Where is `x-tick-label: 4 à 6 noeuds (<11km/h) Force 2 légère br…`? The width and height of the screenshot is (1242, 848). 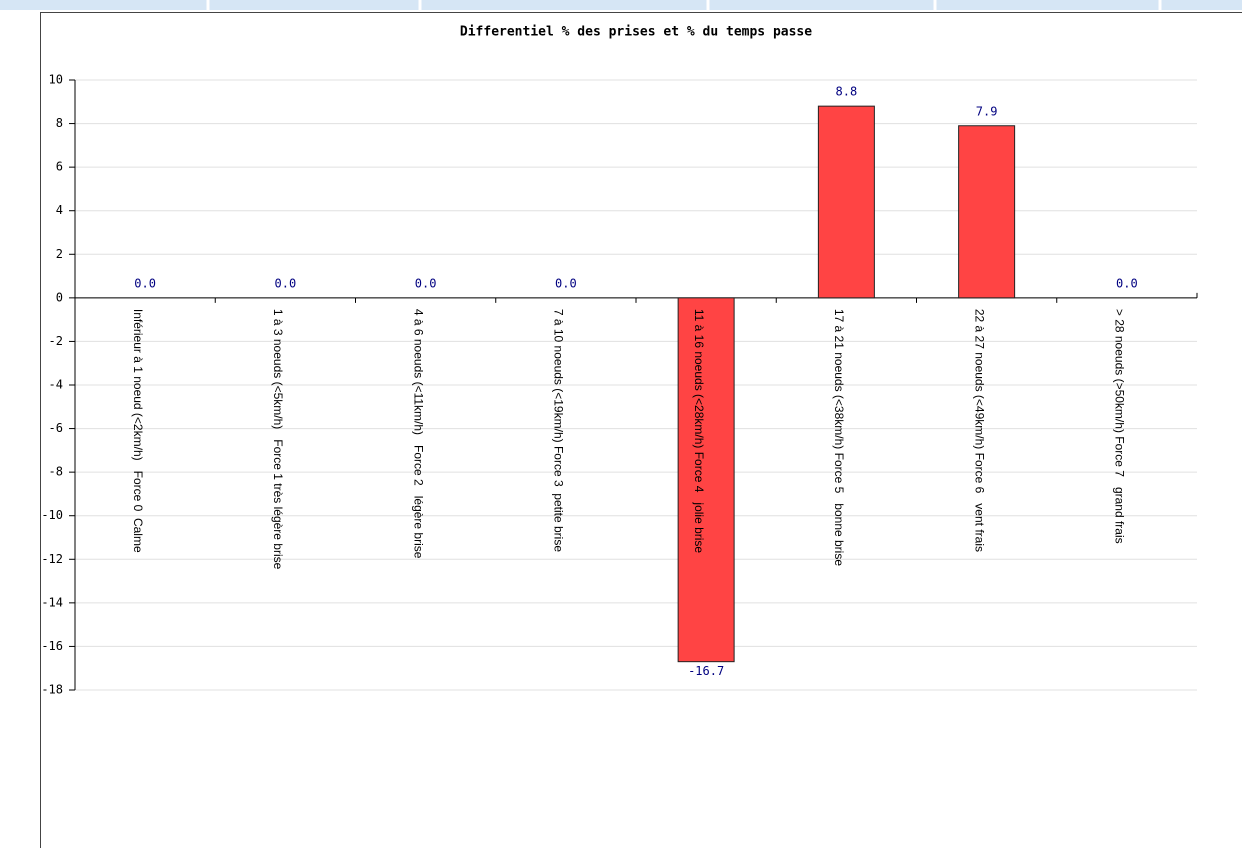 x-tick-label: 4 à 6 noeuds (<11km/h) Force 2 légère br… is located at coordinates (418, 434).